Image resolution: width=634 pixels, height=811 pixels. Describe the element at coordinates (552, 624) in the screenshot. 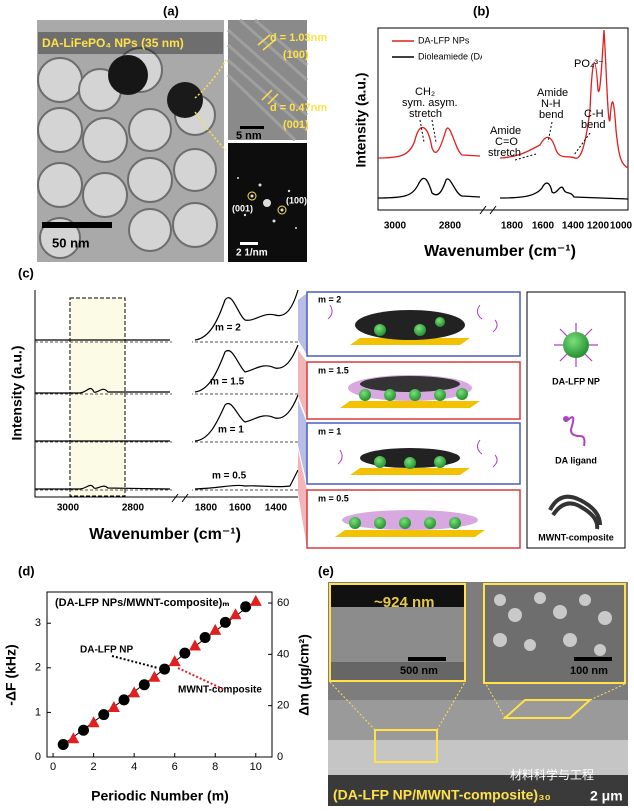

I see `inset-particles` at that location.